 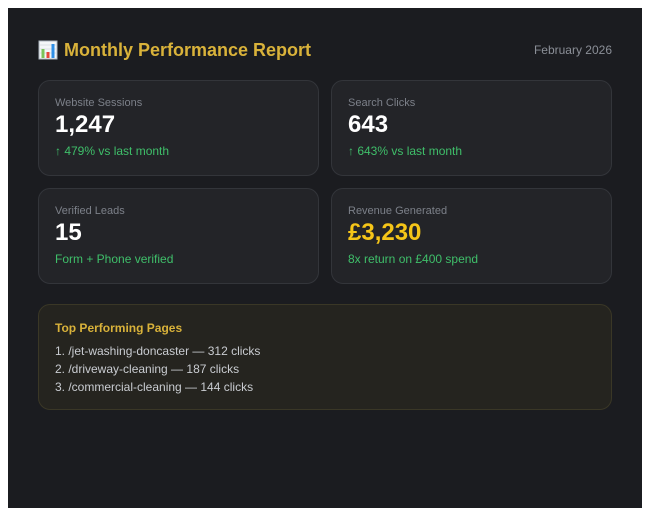 I want to click on list-item: 3. /commercial-cleaning — 144 clicks, so click(x=154, y=387).